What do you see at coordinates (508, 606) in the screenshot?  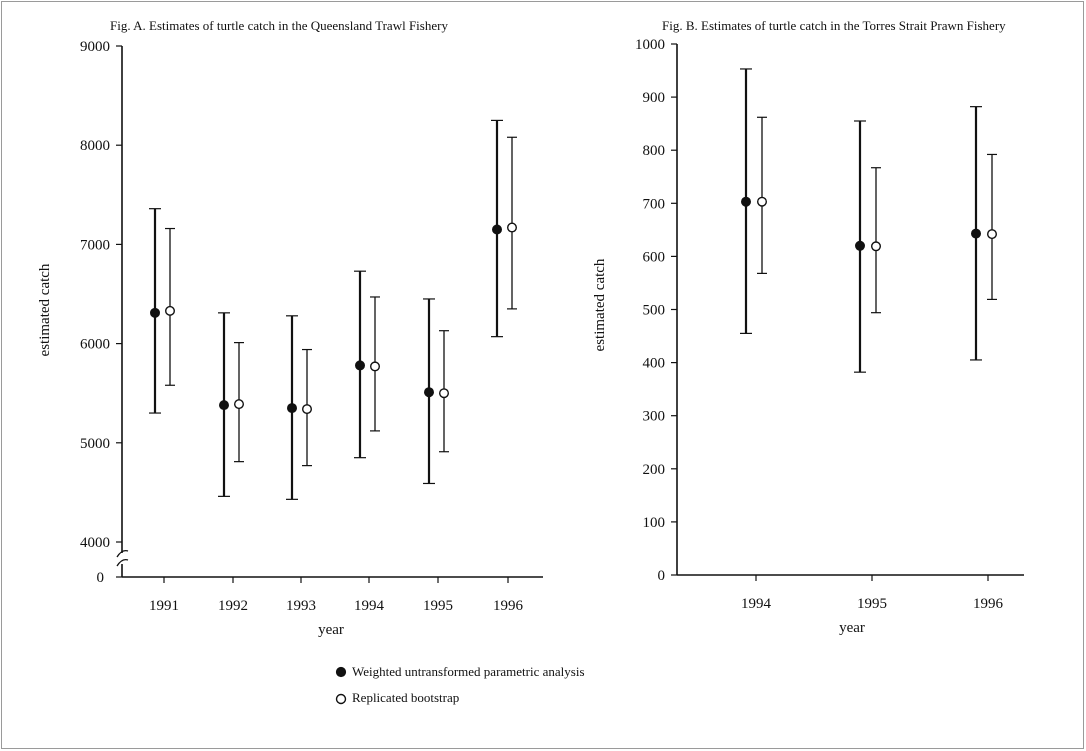 I see `chart-a-x-tick-label: 1996` at bounding box center [508, 606].